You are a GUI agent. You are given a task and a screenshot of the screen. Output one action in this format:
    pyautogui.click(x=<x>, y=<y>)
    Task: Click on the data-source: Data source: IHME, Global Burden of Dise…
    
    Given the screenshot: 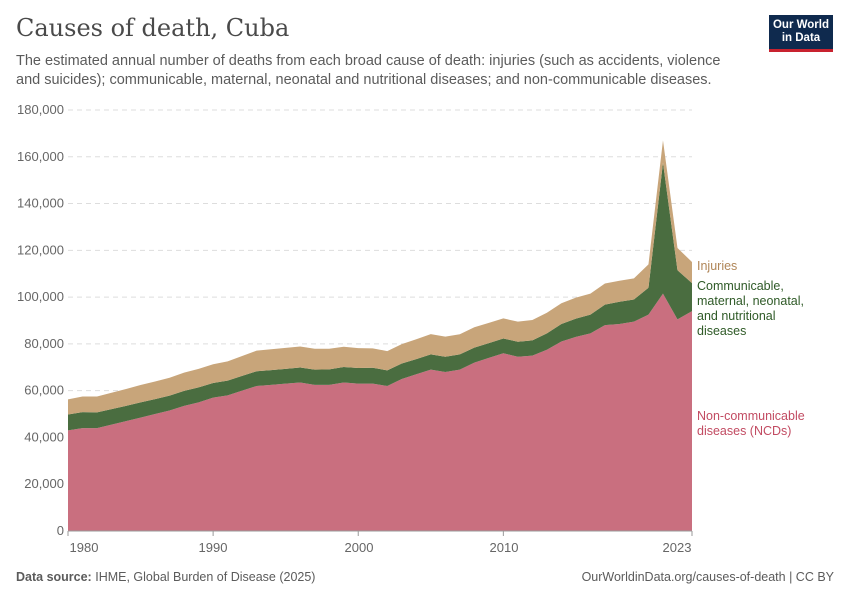 What is the action you would take?
    pyautogui.click(x=165, y=577)
    